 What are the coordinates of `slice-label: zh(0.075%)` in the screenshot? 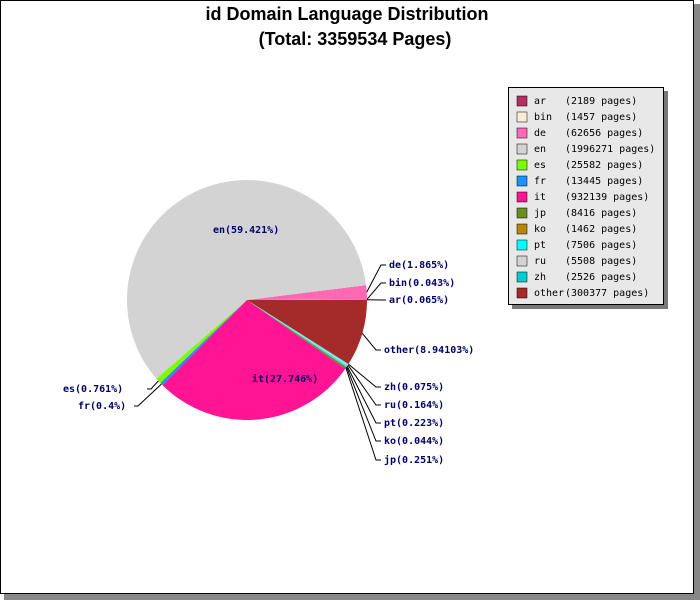 It's located at (414, 387).